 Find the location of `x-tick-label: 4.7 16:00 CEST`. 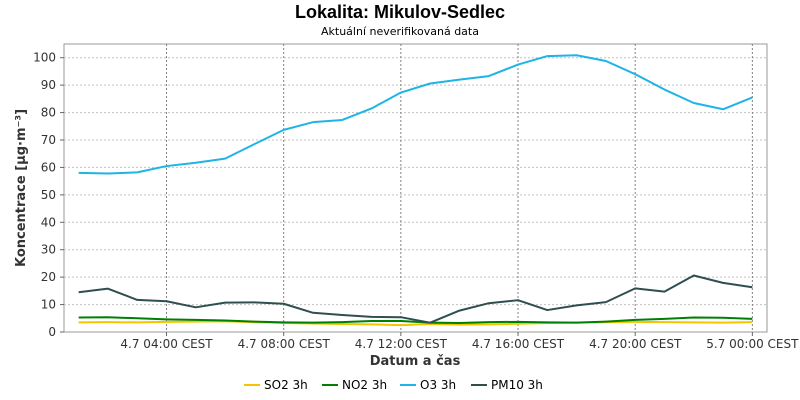

x-tick-label: 4.7 16:00 CEST is located at coordinates (518, 344).